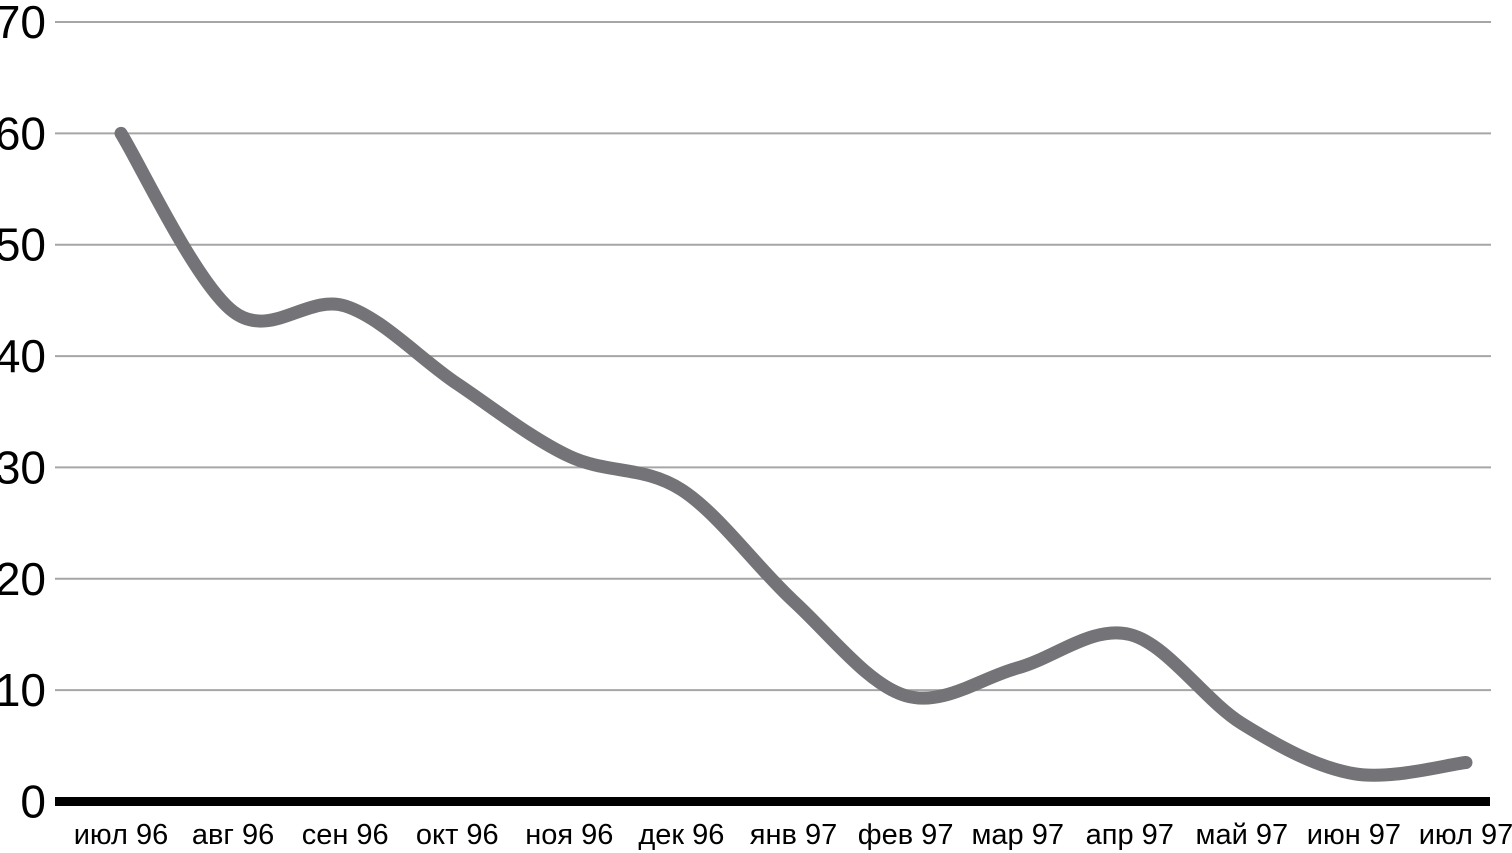 The width and height of the screenshot is (1512, 853). What do you see at coordinates (906, 835) in the screenshot?
I see `x-axis-tick-label: фев 97` at bounding box center [906, 835].